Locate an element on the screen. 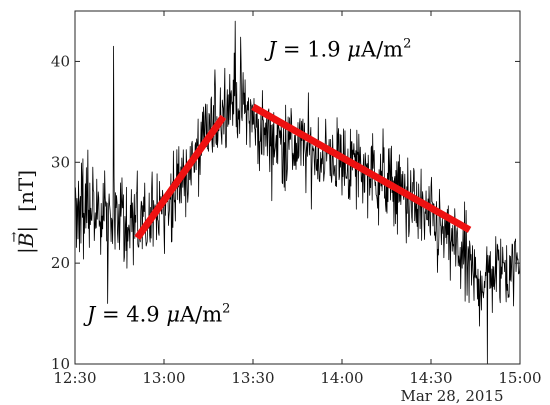 The height and width of the screenshot is (405, 550). y-axis-label: |B| [nT] is located at coordinates (26, 212).